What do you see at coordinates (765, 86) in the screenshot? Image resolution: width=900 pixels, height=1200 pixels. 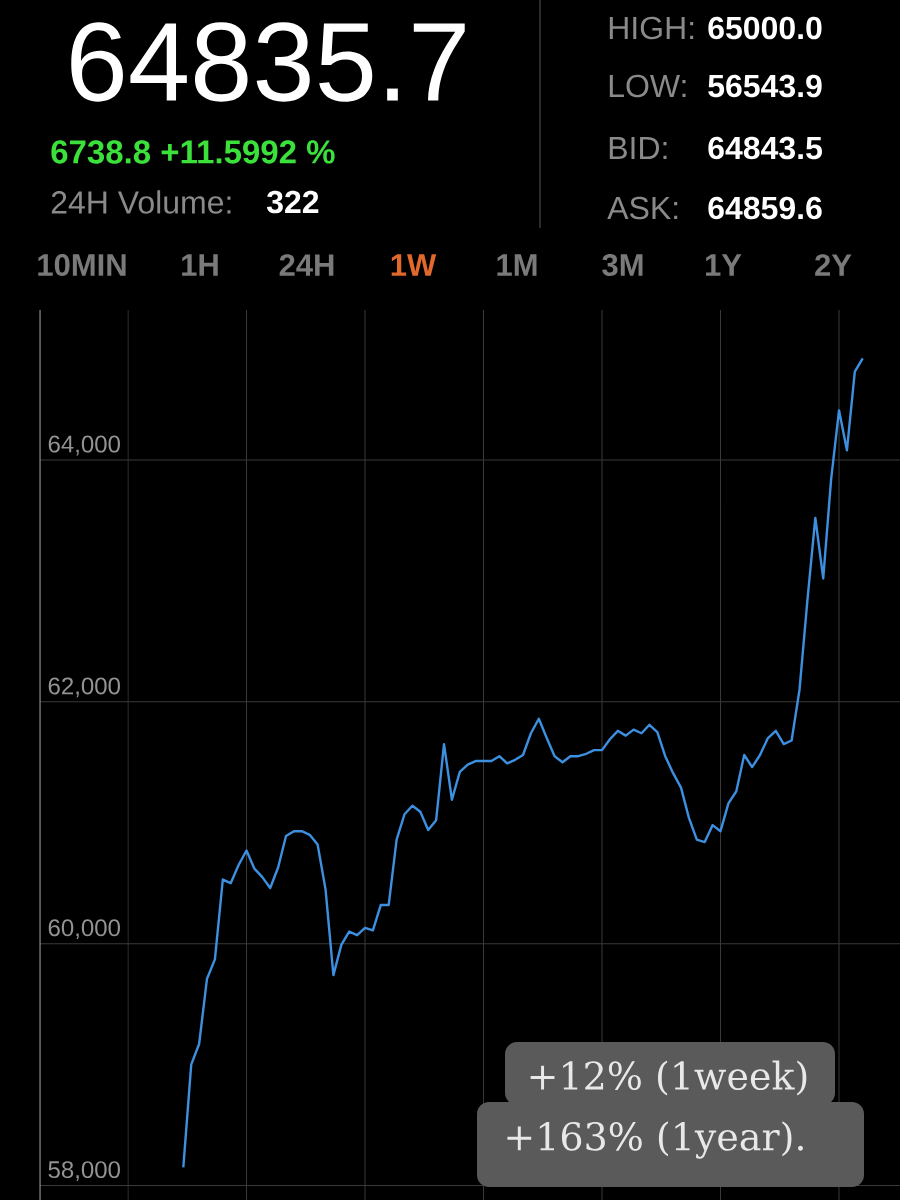 I see `text: 56543.9` at bounding box center [765, 86].